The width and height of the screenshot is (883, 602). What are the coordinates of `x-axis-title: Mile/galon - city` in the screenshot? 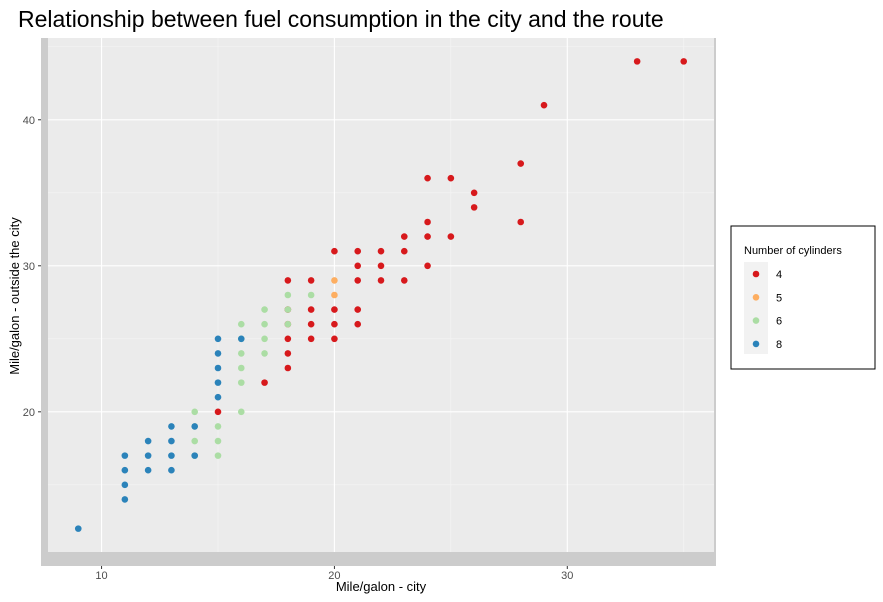 It's located at (381, 586).